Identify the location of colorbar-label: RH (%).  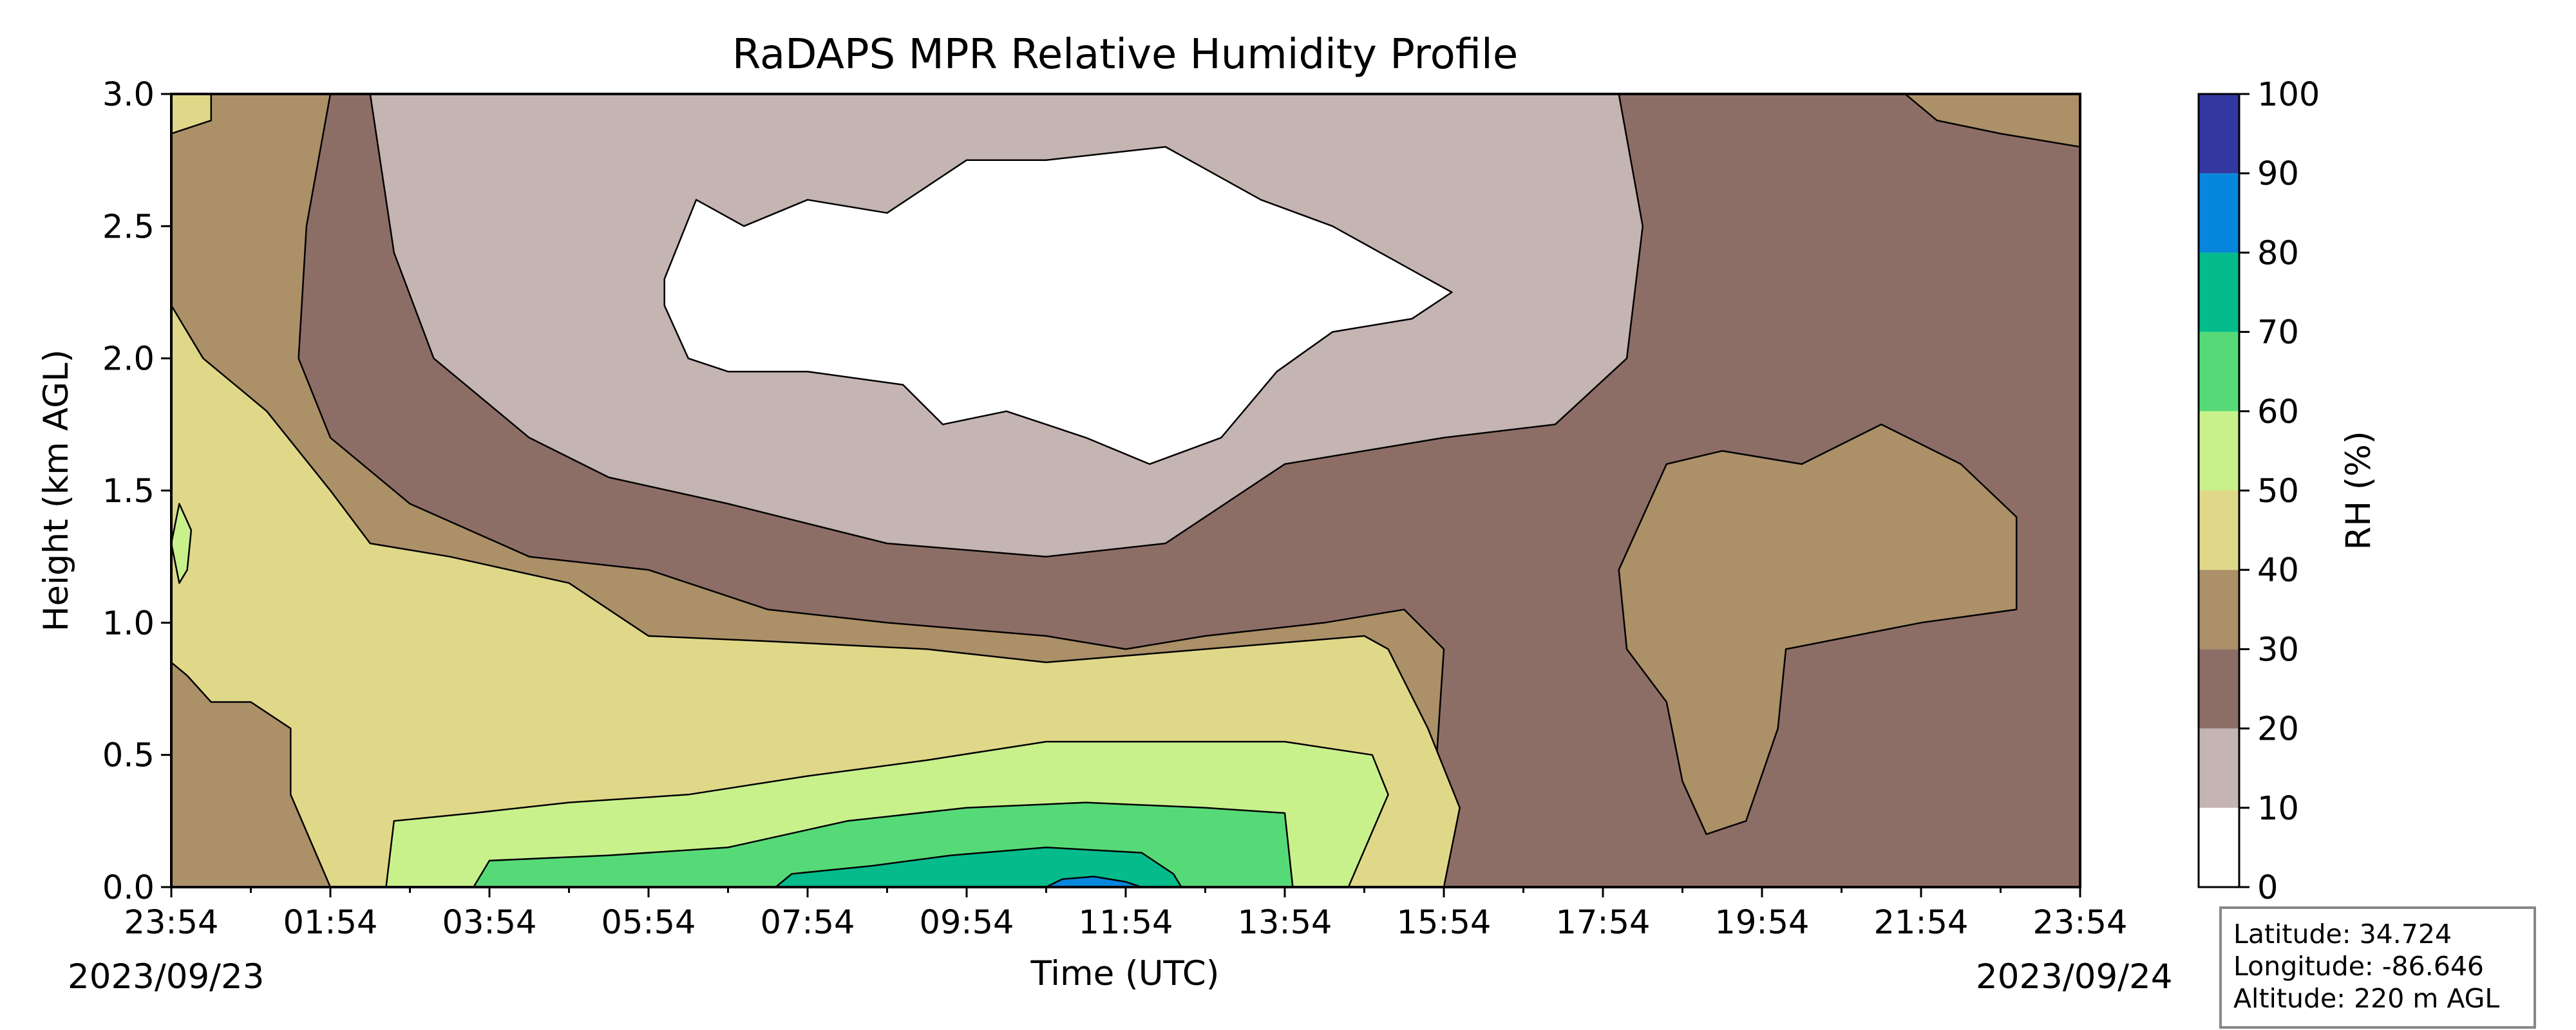
(2359, 491).